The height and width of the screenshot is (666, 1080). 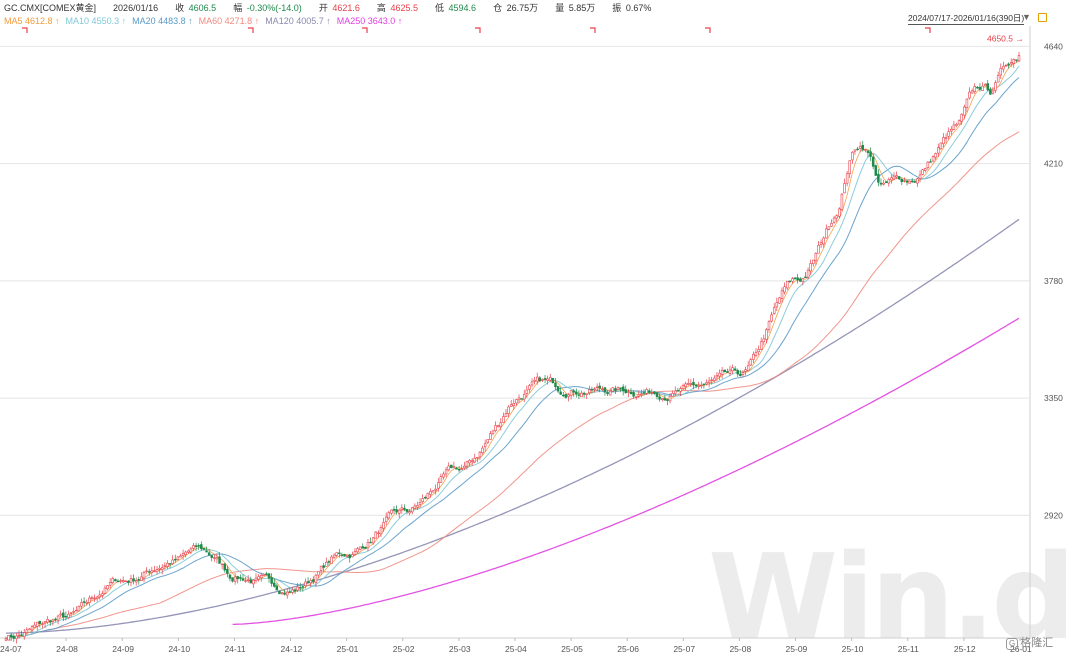 I want to click on x-tick-label: 25-01, so click(x=348, y=649).